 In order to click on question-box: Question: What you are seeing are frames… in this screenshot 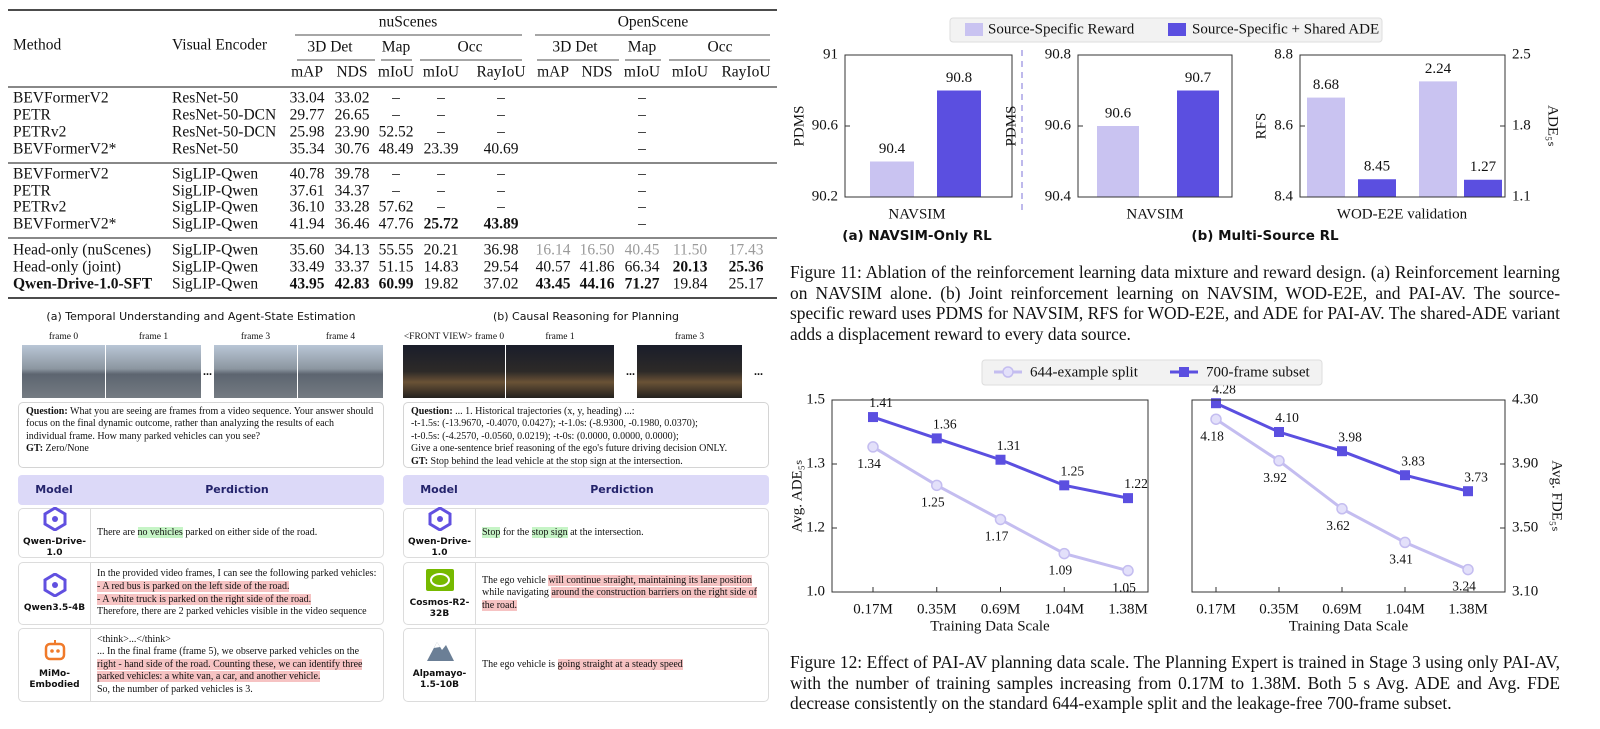, I will do `click(201, 435)`.